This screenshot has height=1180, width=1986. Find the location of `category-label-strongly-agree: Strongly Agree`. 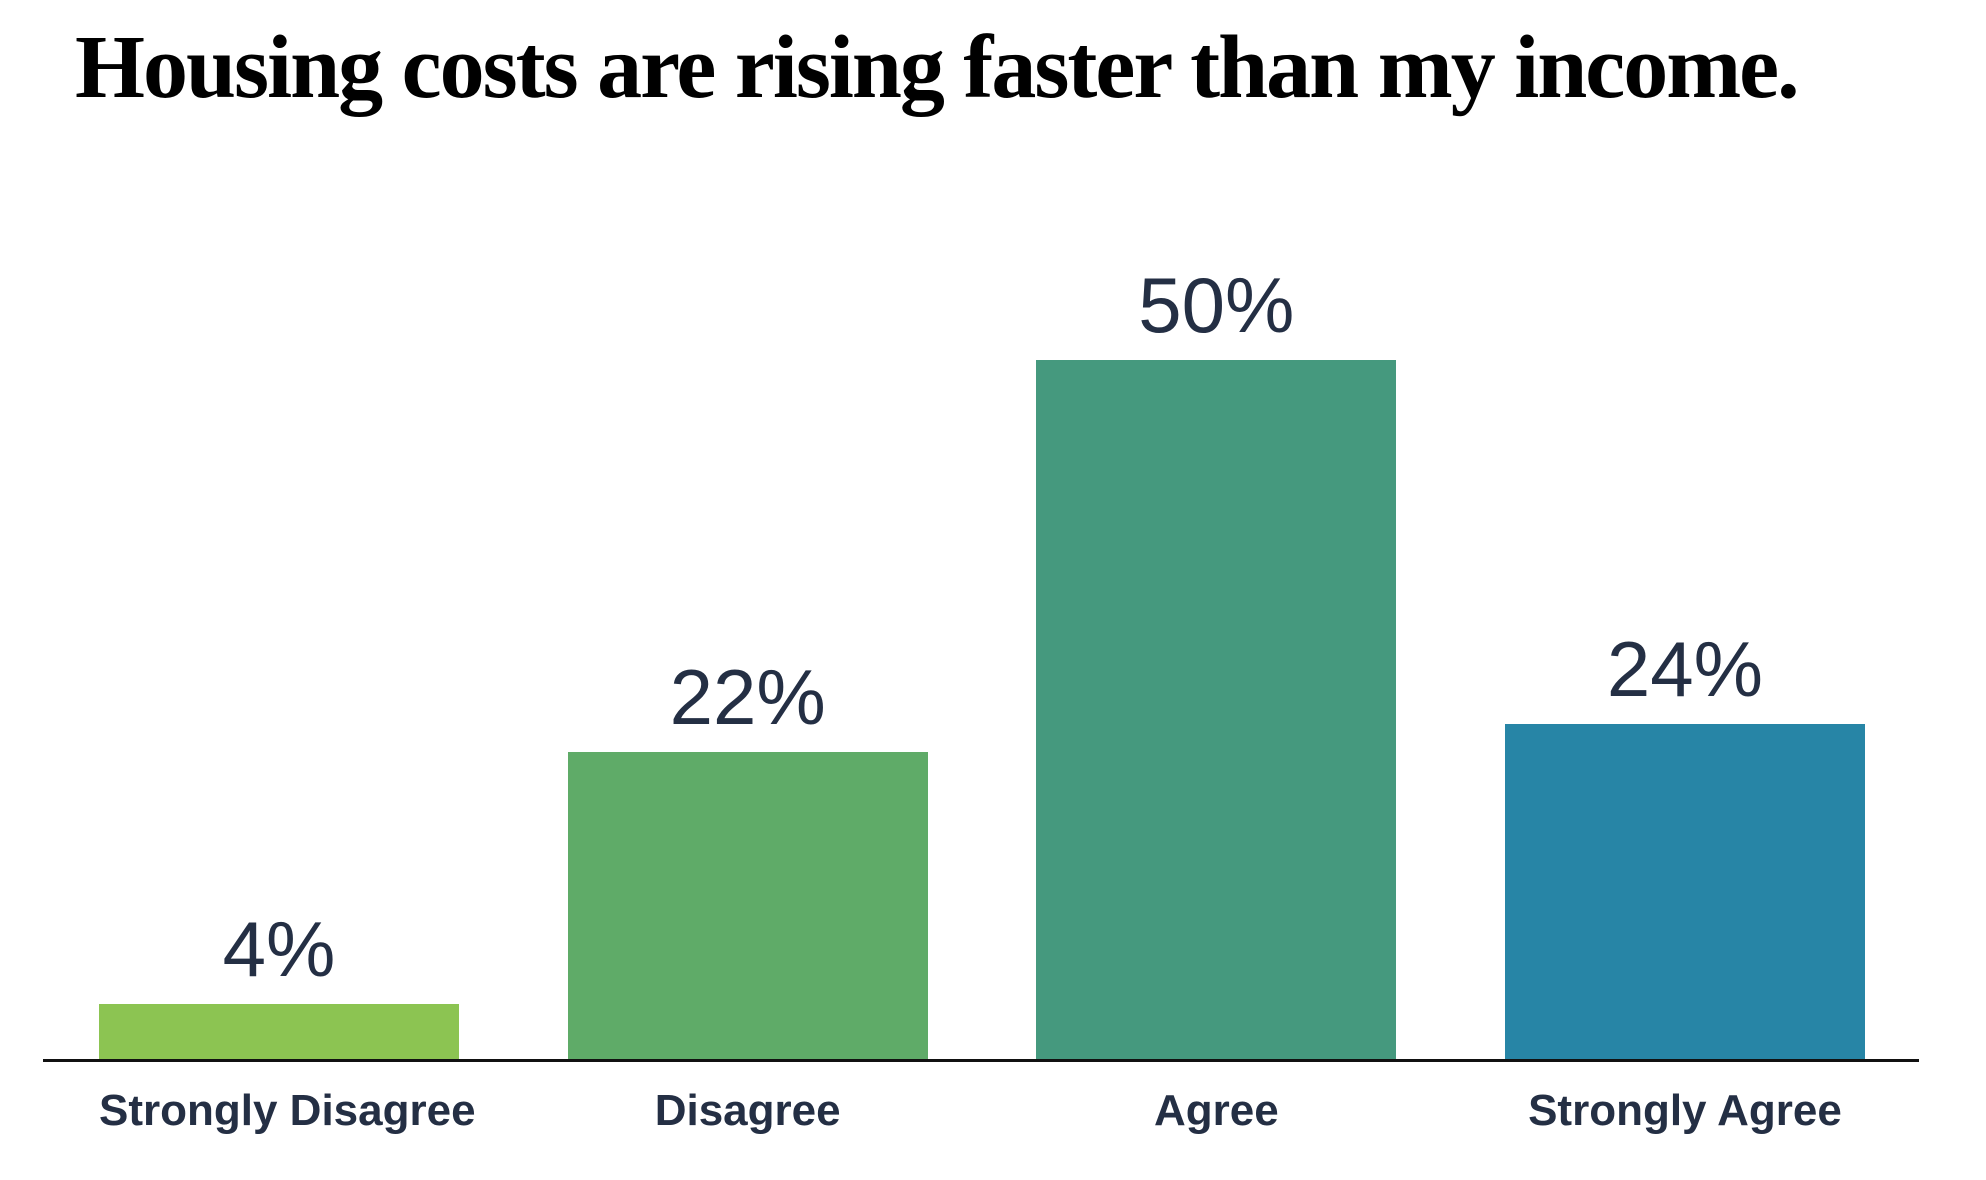

category-label-strongly-agree: Strongly Agree is located at coordinates (1685, 1110).